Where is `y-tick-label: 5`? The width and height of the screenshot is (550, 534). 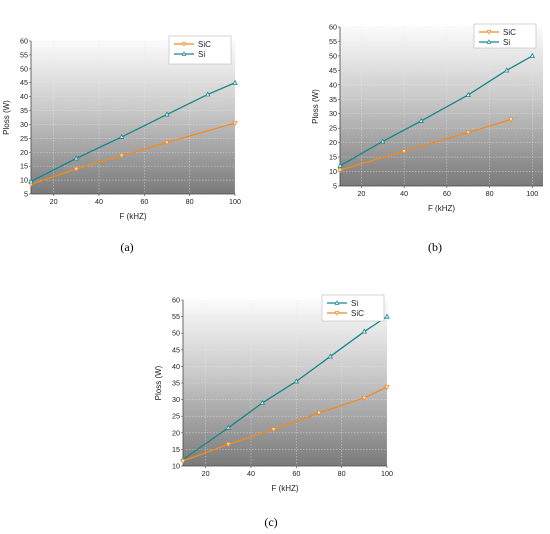 y-tick-label: 5 is located at coordinates (335, 186).